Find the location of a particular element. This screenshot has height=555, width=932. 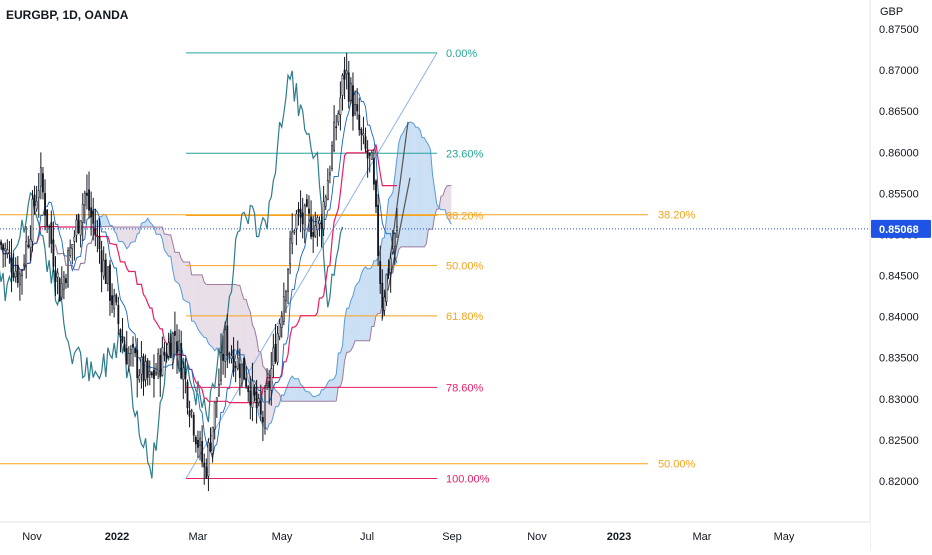

y-tick-label: 0.83500 is located at coordinates (899, 359).